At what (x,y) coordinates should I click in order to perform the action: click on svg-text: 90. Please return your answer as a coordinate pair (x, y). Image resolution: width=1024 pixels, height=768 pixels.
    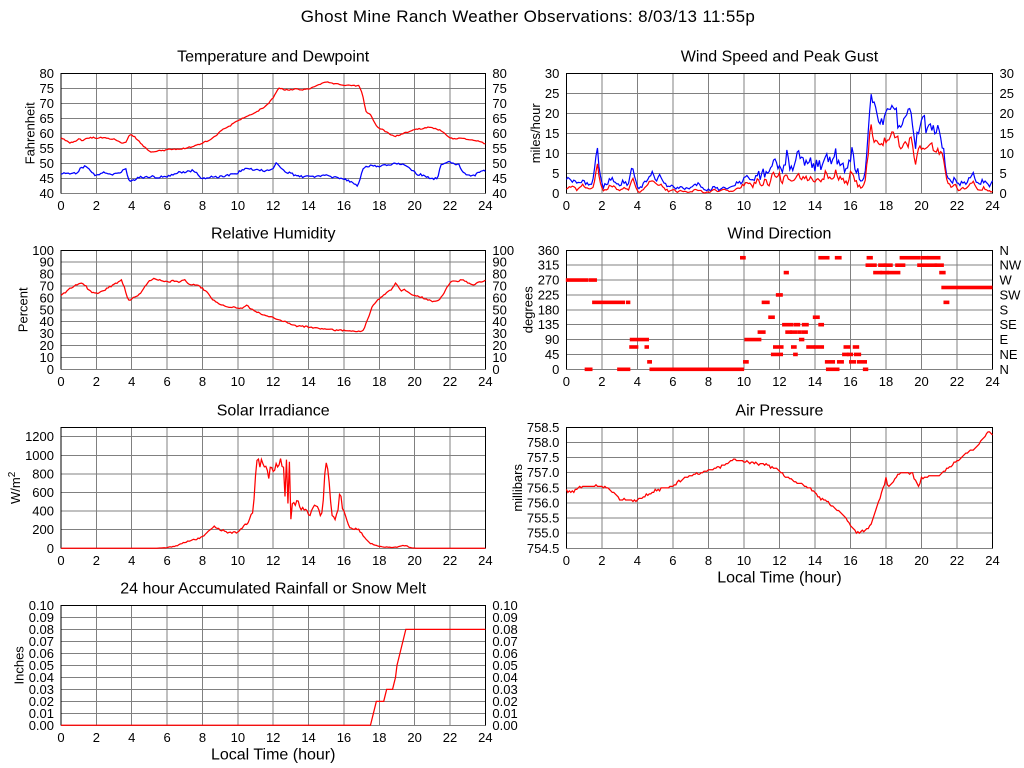
    Looking at the image, I should click on (552, 339).